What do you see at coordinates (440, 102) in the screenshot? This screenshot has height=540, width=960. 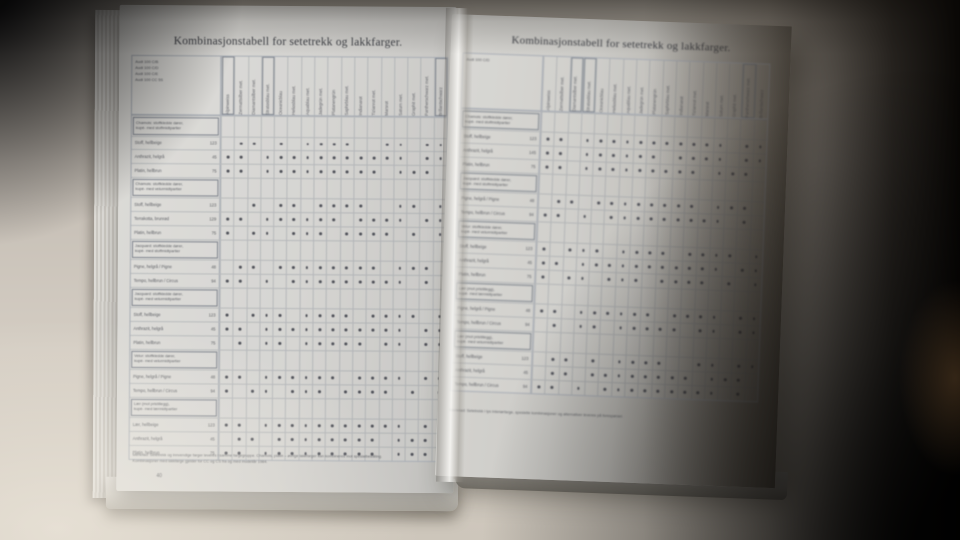 I see `paint-color-label: Brillantschwarz` at bounding box center [440, 102].